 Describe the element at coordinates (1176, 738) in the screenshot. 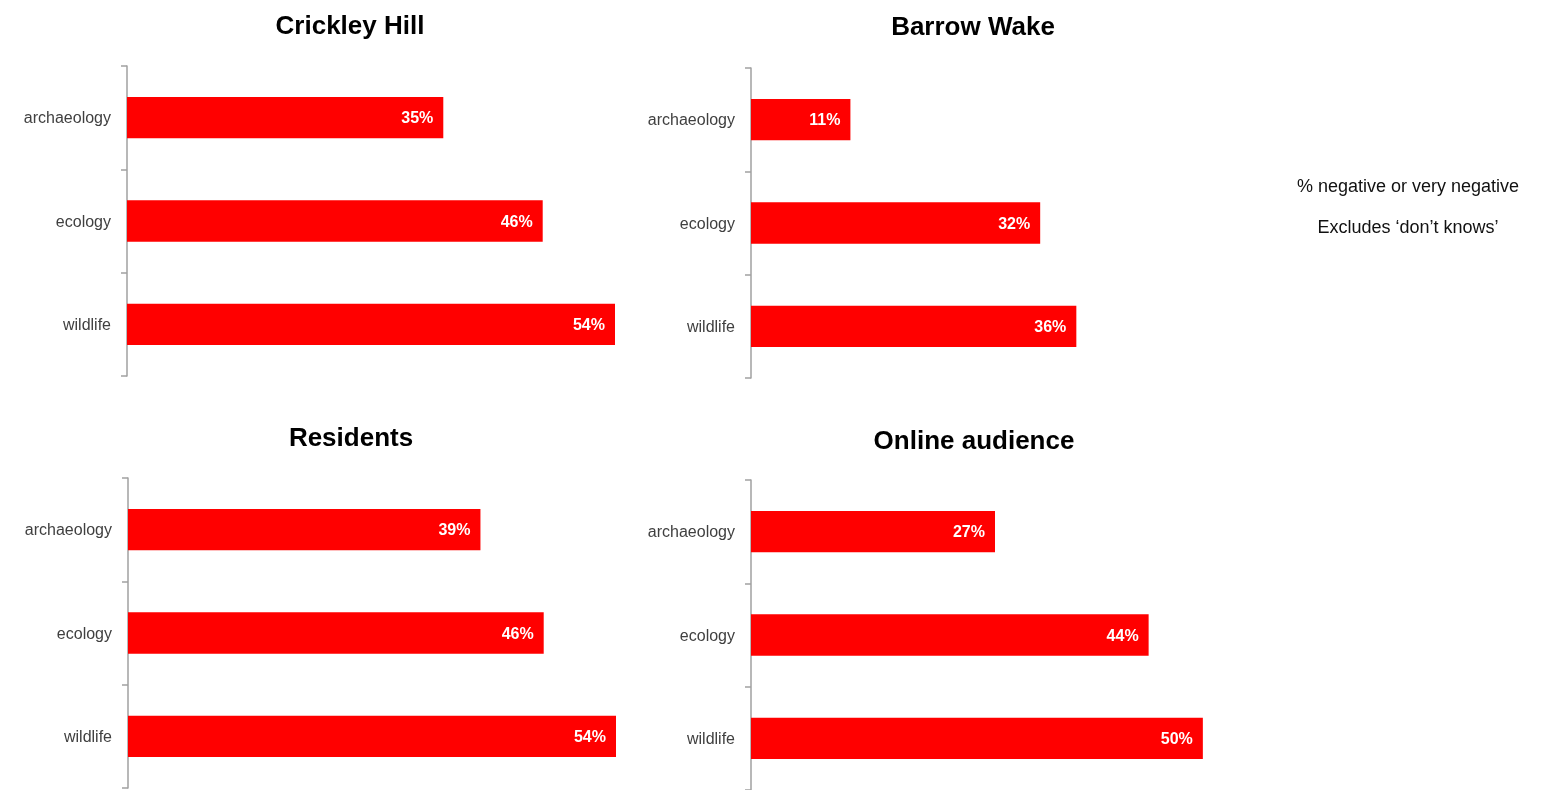

I see `data-label: 50%` at that location.